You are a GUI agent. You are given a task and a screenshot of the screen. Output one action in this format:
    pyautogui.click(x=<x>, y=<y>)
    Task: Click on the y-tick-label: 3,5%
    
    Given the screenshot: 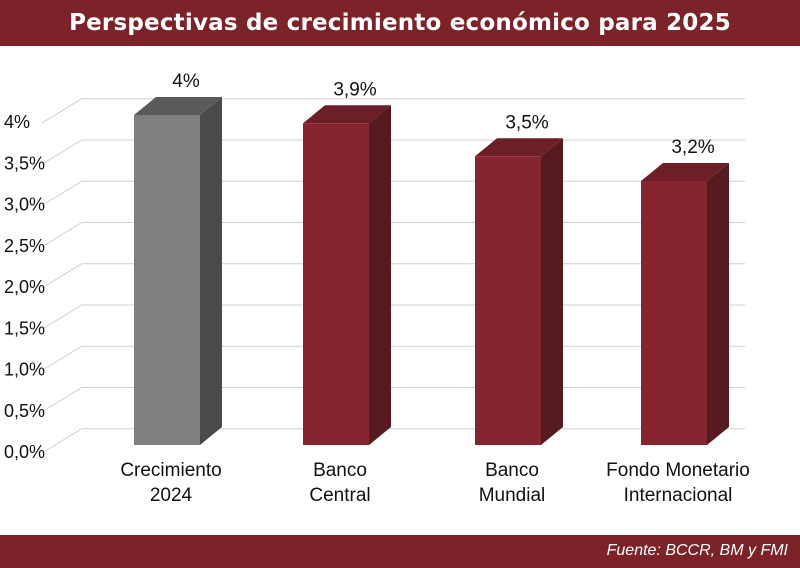 What is the action you would take?
    pyautogui.click(x=24, y=163)
    